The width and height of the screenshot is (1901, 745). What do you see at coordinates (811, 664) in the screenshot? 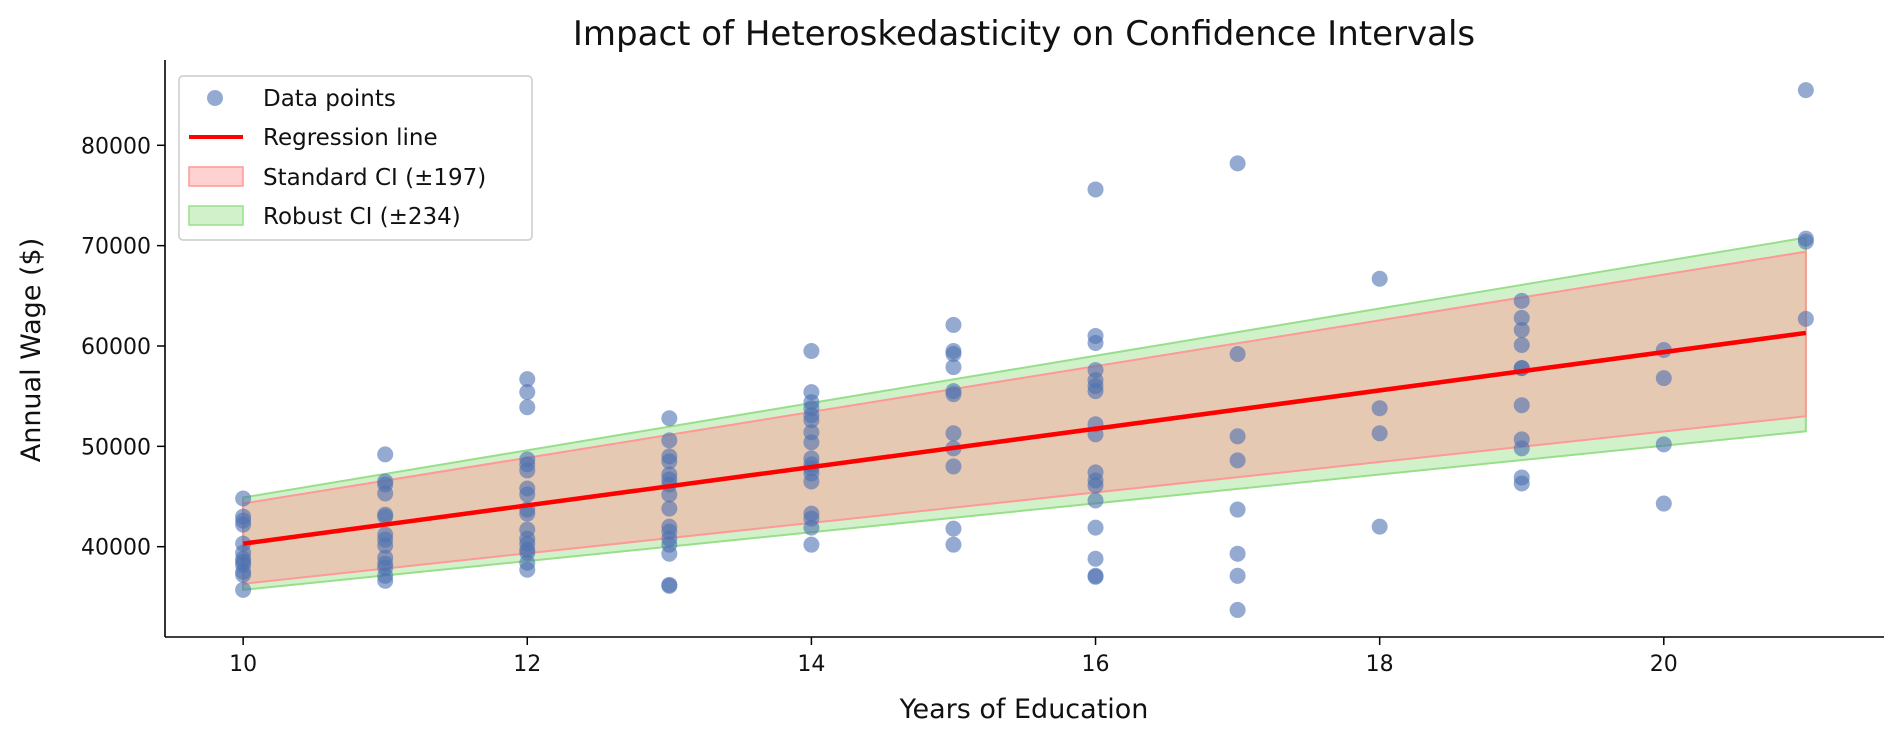
I see `x-tick-label: 14` at bounding box center [811, 664].